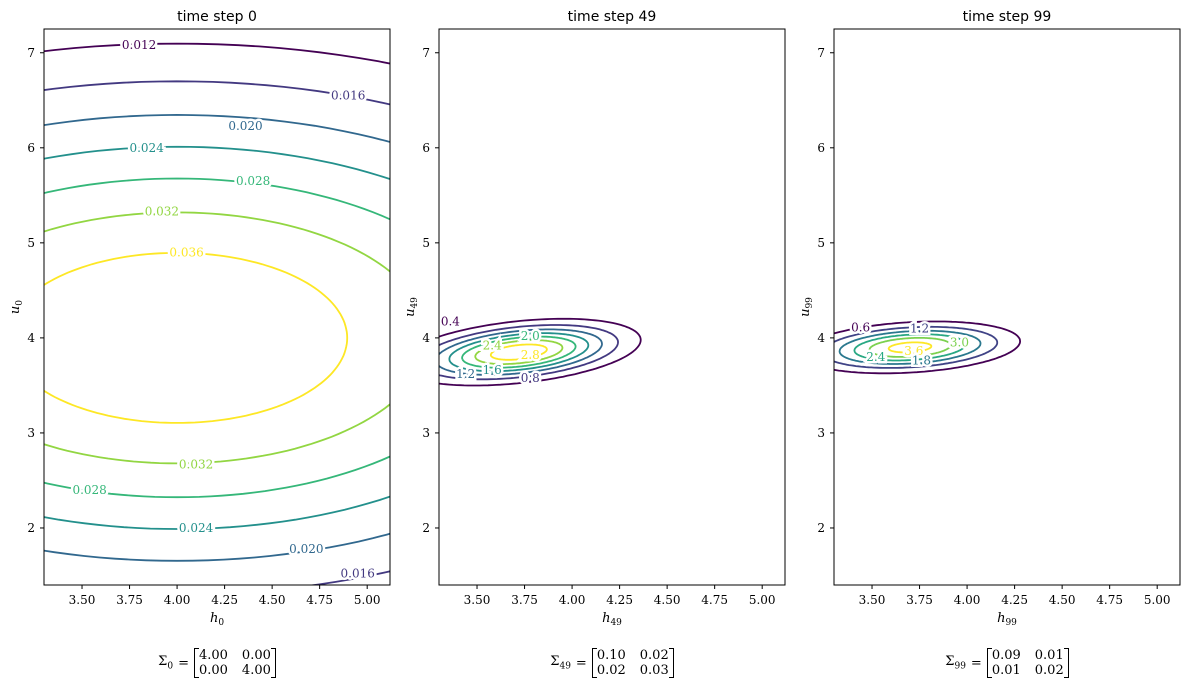  What do you see at coordinates (806, 307) in the screenshot?
I see `y-axis-label: u99` at bounding box center [806, 307].